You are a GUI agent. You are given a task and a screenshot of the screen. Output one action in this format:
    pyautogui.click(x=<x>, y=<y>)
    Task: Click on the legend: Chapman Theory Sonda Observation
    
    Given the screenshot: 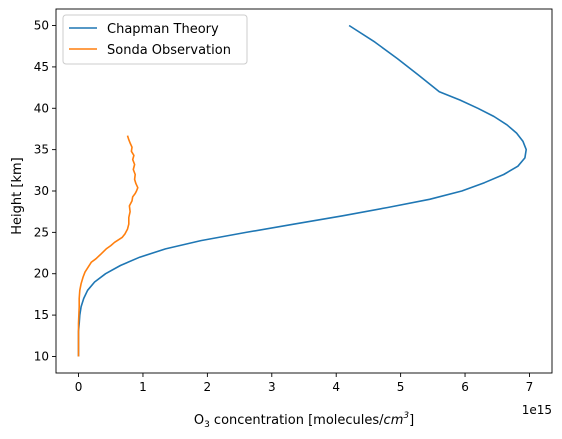 What is the action you would take?
    pyautogui.click(x=155, y=39)
    